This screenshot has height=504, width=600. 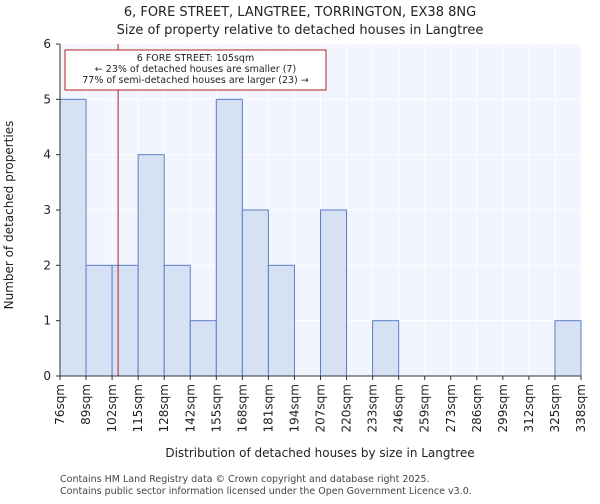 I want to click on x-tick-label: 102sqm, so click(x=112, y=408).